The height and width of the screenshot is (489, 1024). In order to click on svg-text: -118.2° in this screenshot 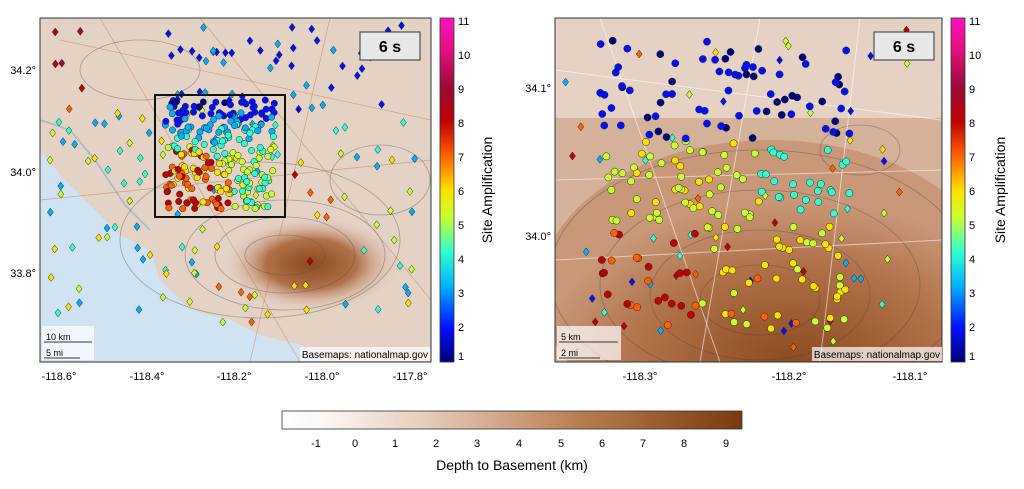, I will do `click(234, 377)`.